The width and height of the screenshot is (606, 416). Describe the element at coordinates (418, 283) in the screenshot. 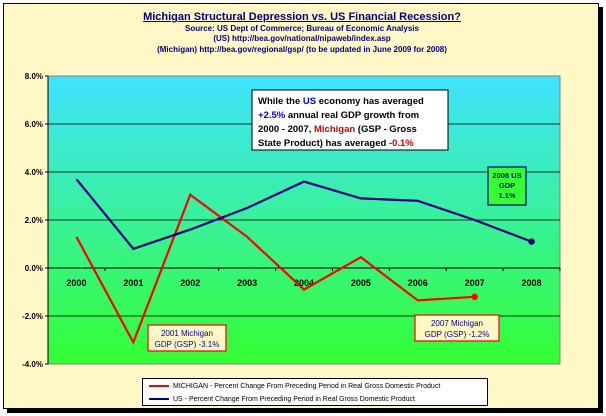

I see `x-tick-label: 2006` at that location.